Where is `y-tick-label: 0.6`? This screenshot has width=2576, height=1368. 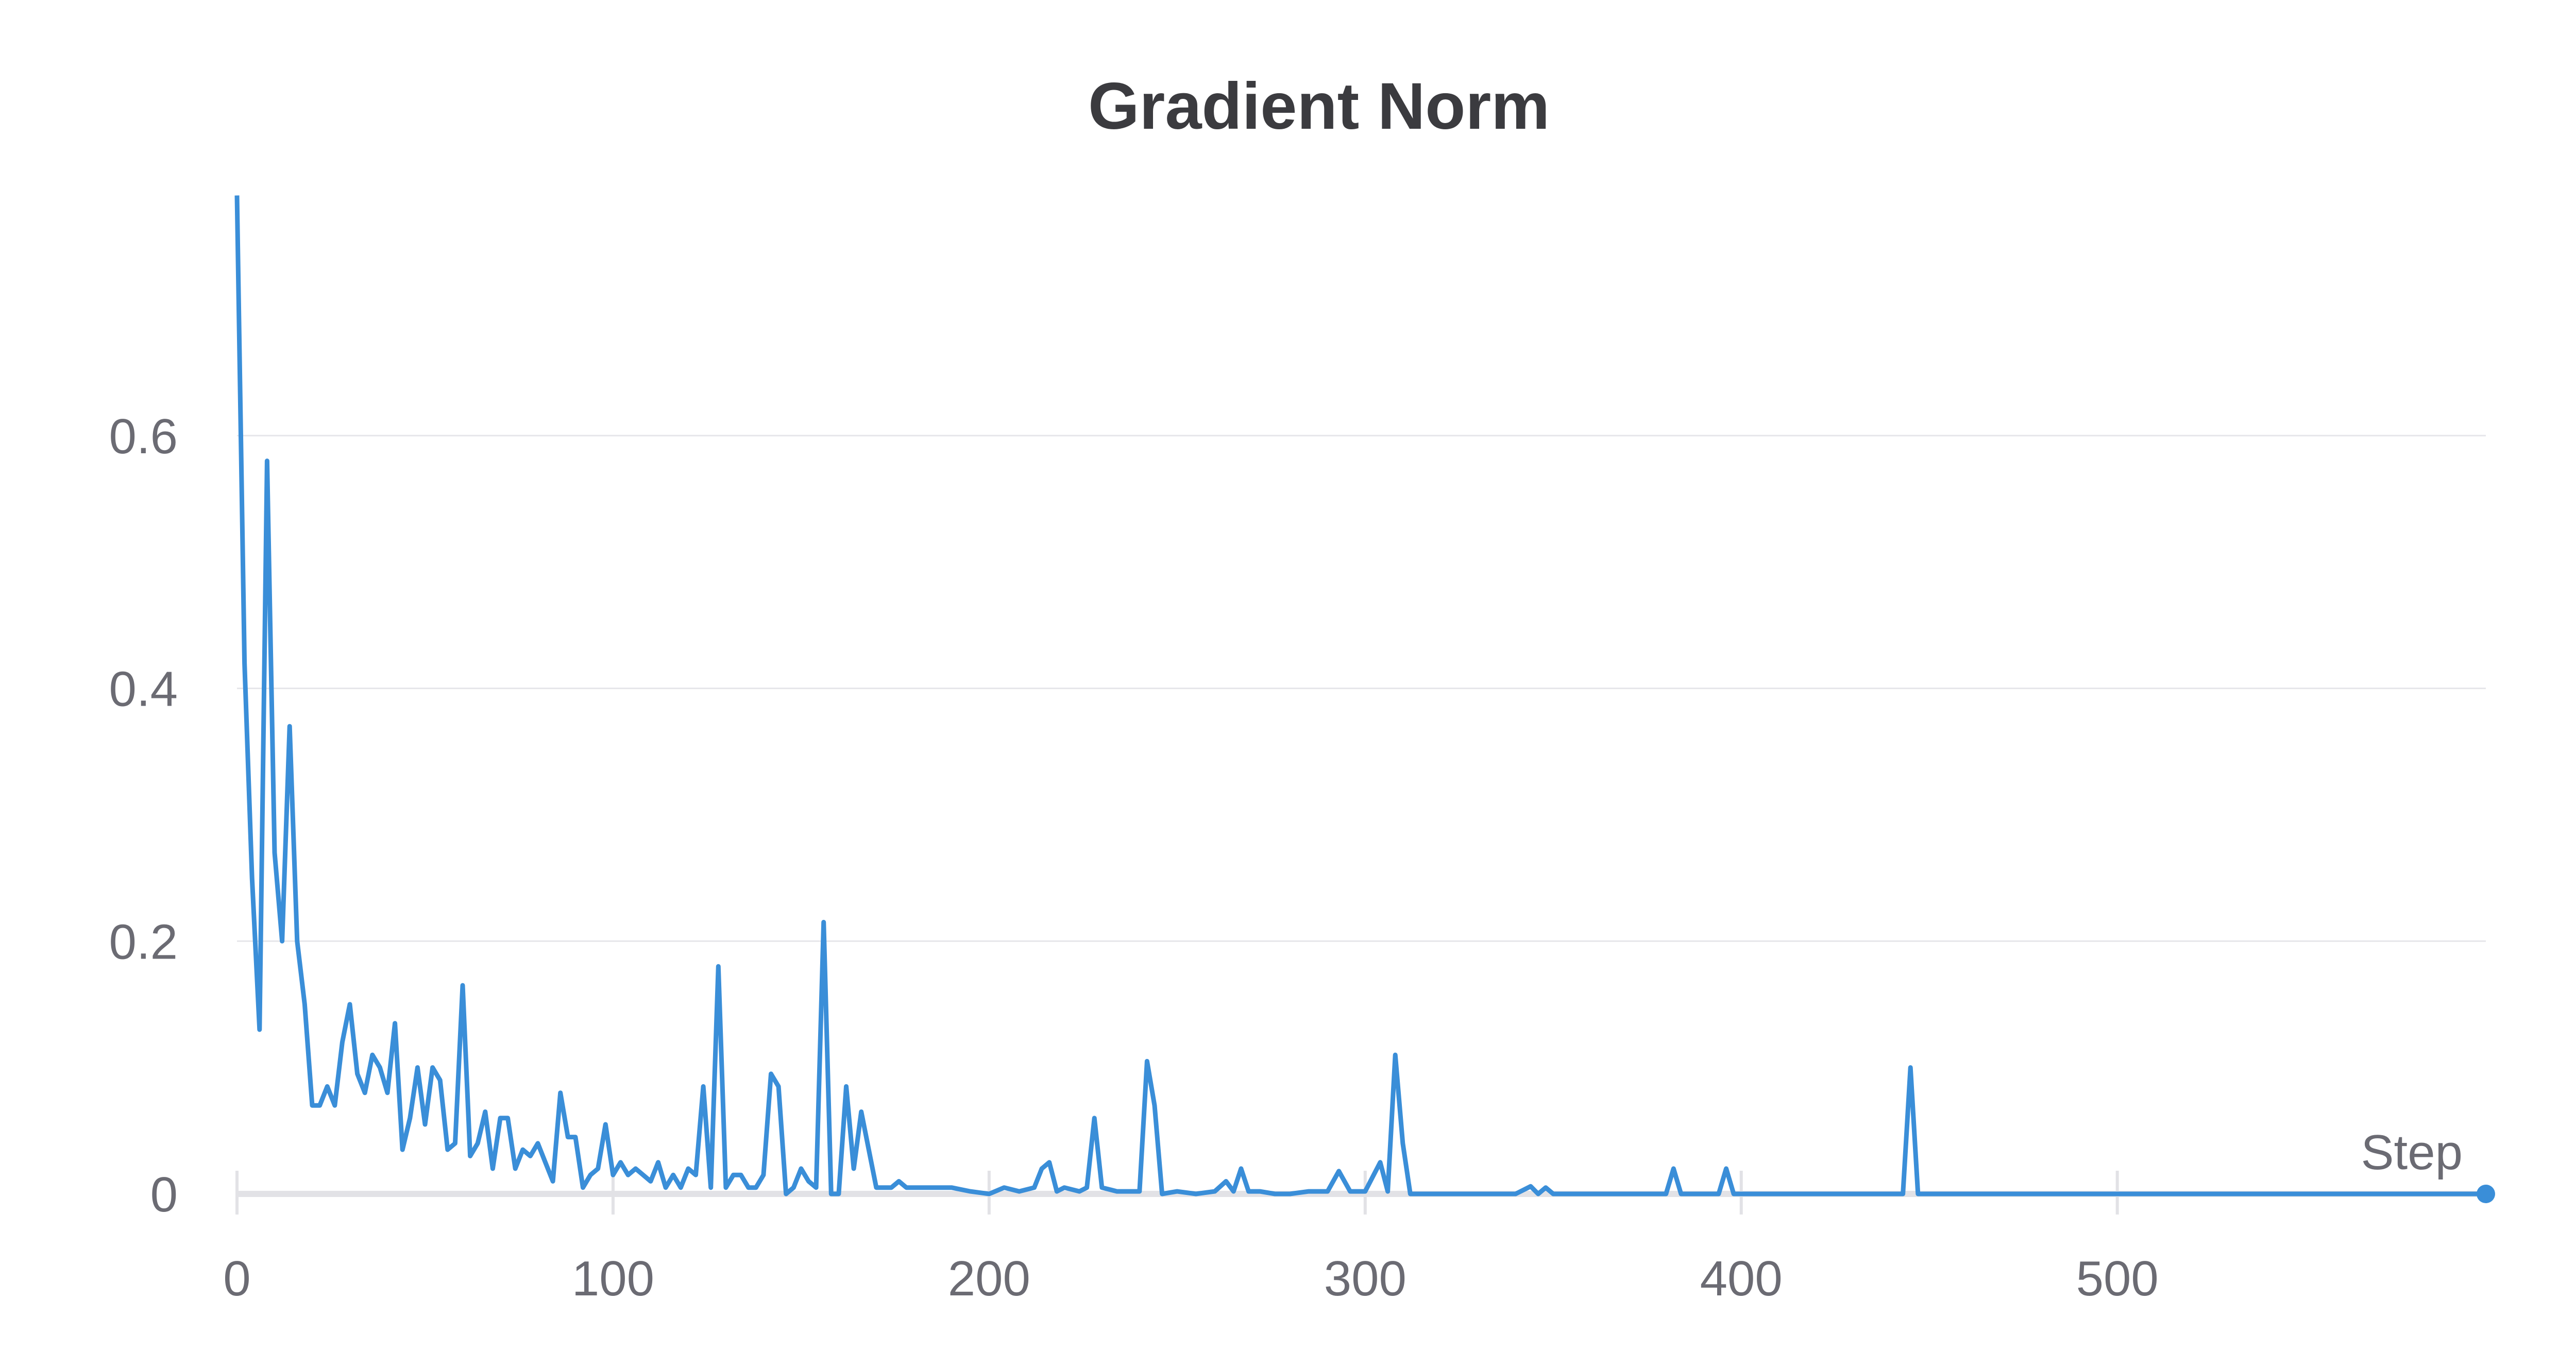 y-tick-label: 0.6 is located at coordinates (143, 436).